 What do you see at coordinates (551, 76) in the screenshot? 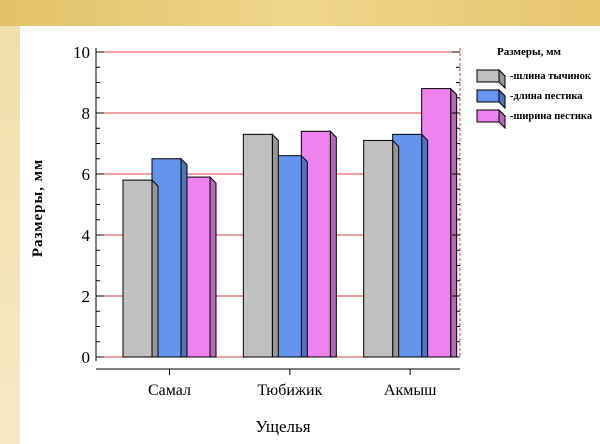
I see `legend-label: -шлина тычинок` at bounding box center [551, 76].